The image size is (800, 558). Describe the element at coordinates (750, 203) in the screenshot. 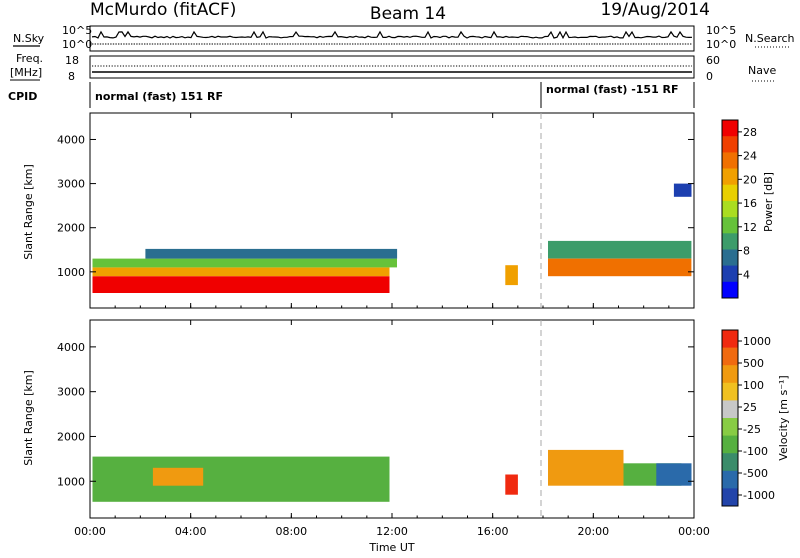

I see `power-colorbar-tick-label: 16` at that location.